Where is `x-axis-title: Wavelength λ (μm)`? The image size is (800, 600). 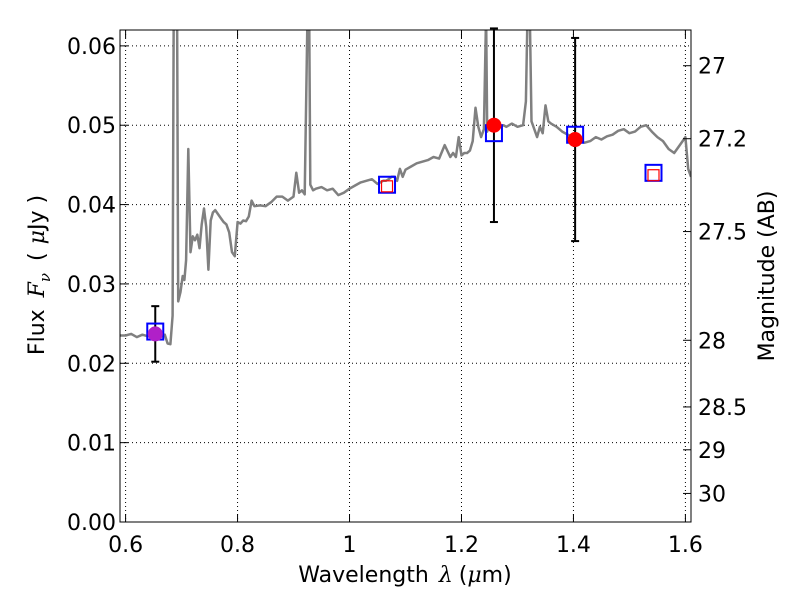 x-axis-title: Wavelength λ (μm) is located at coordinates (404, 575).